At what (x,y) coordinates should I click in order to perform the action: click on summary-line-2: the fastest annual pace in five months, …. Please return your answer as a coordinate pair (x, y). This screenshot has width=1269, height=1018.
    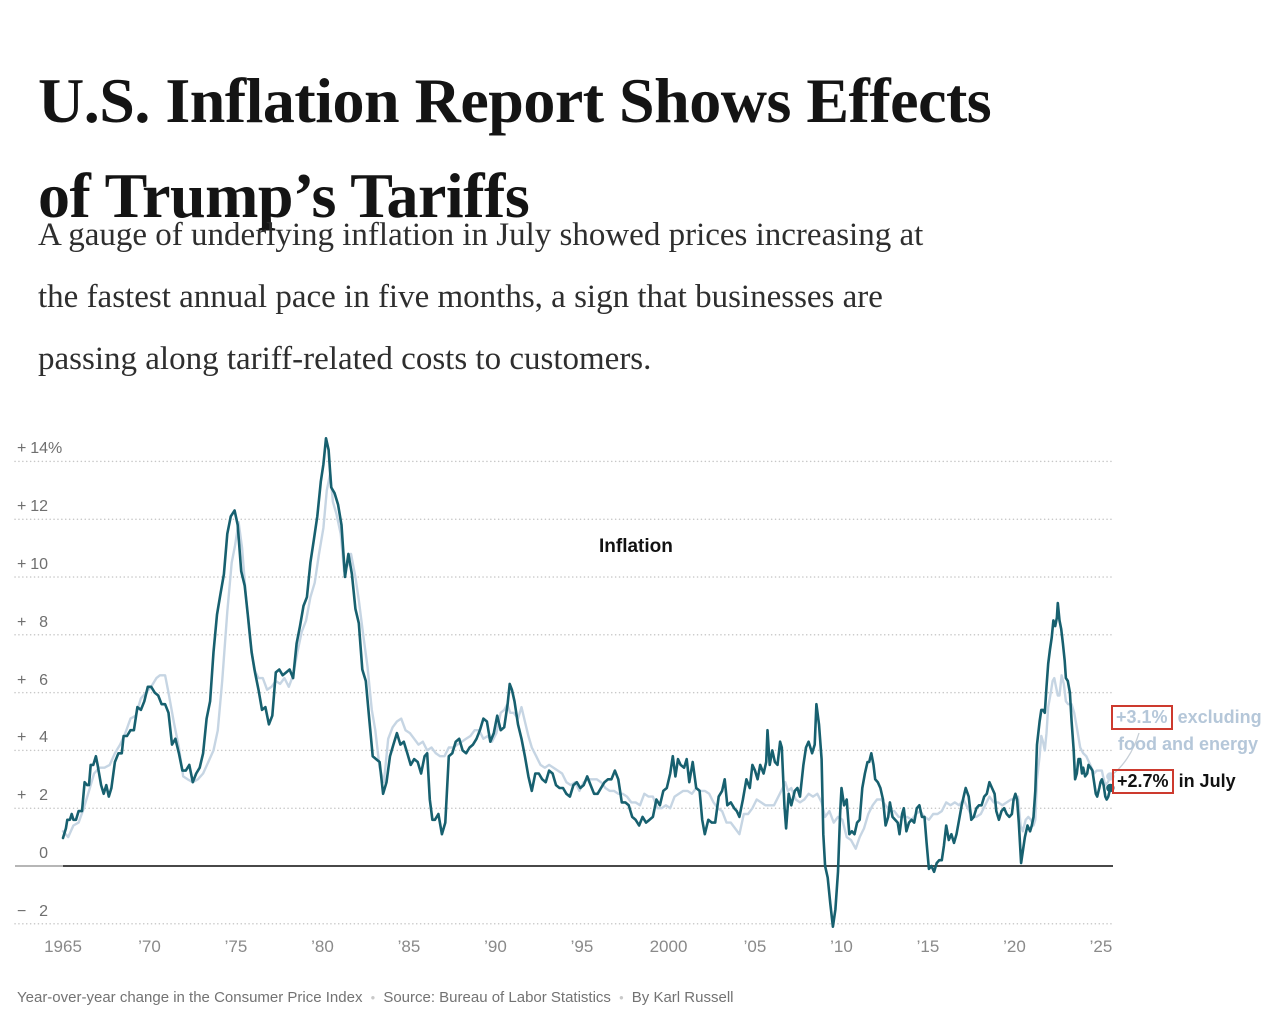
    Looking at the image, I should click on (460, 297).